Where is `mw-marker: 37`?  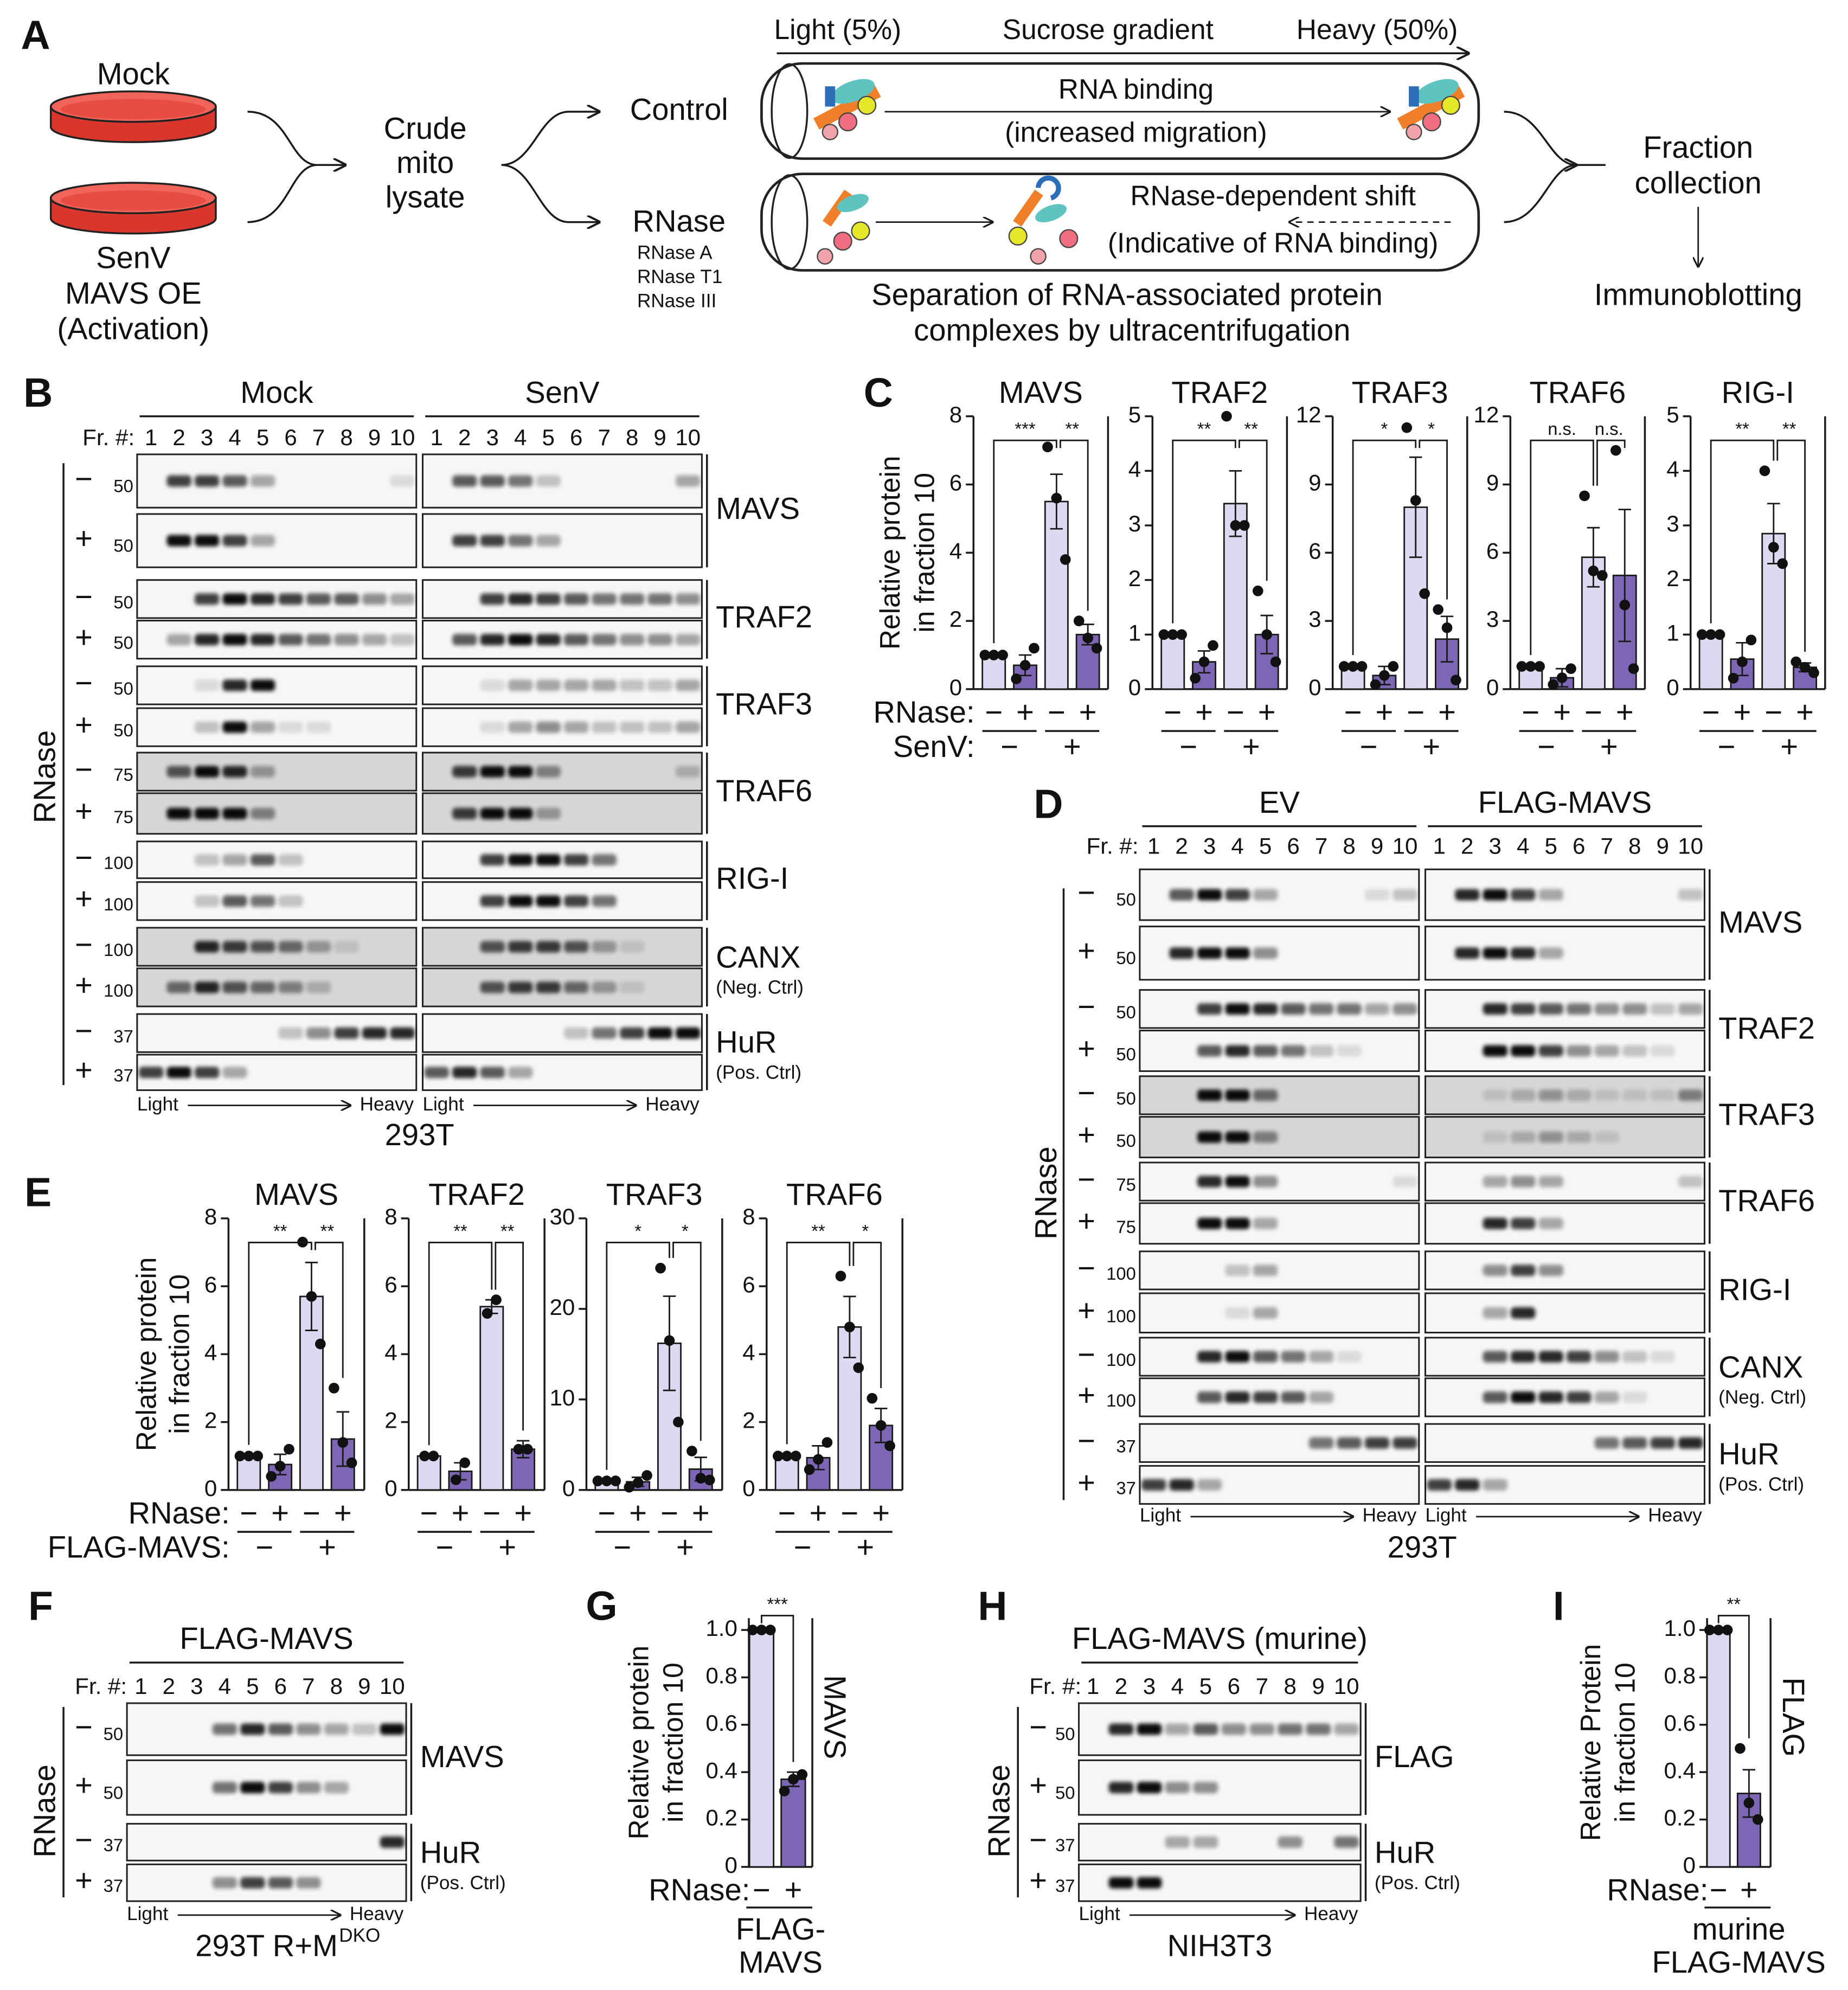
mw-marker: 37 is located at coordinates (123, 1036).